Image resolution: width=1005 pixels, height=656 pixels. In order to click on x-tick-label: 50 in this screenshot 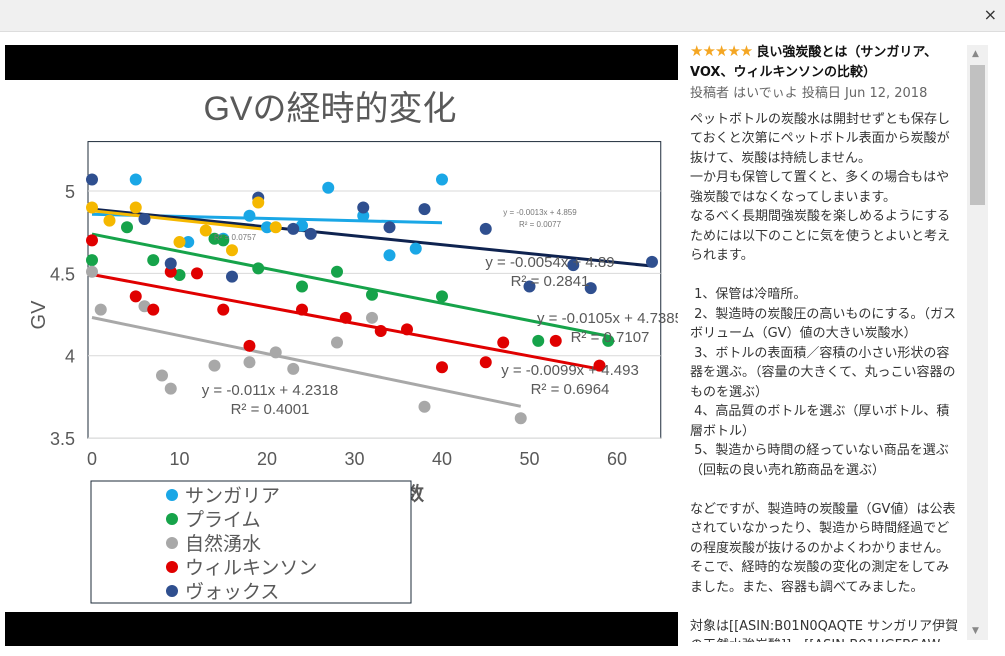, I will do `click(529, 459)`.